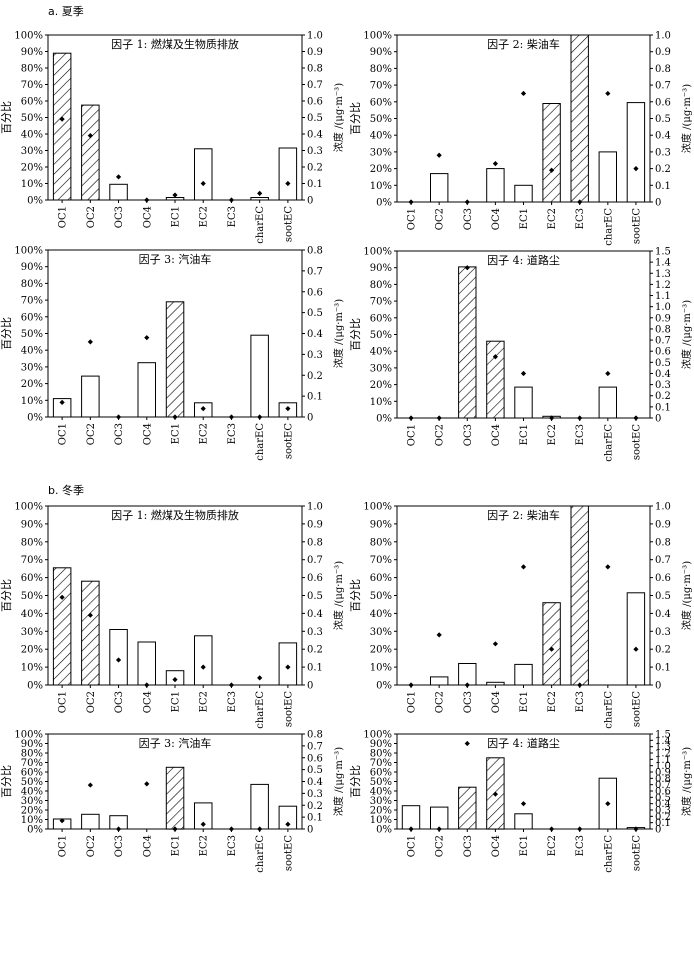 This screenshot has height=957, width=694. I want to click on chart-title: 因子 2: 柴油车, so click(523, 515).